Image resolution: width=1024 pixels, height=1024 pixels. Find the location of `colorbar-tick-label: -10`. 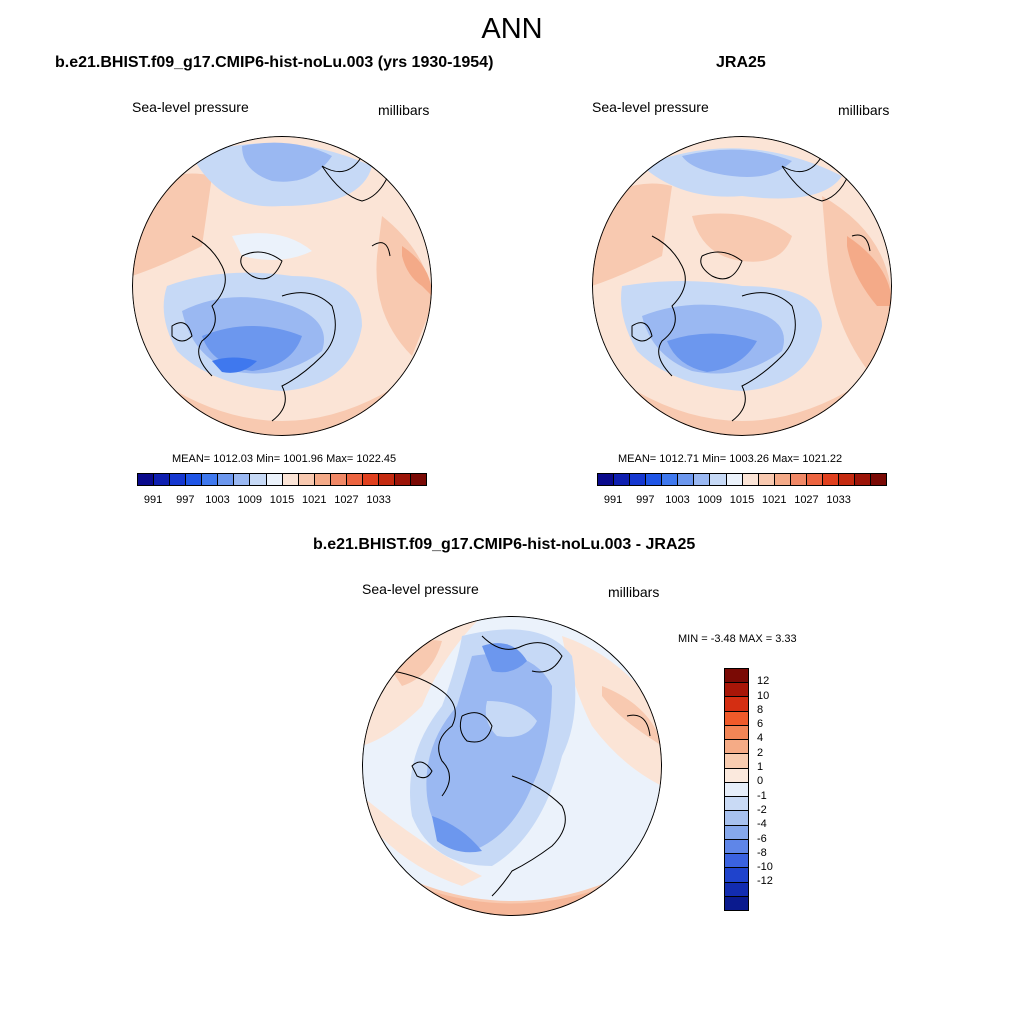

colorbar-tick-label: -10 is located at coordinates (765, 867).